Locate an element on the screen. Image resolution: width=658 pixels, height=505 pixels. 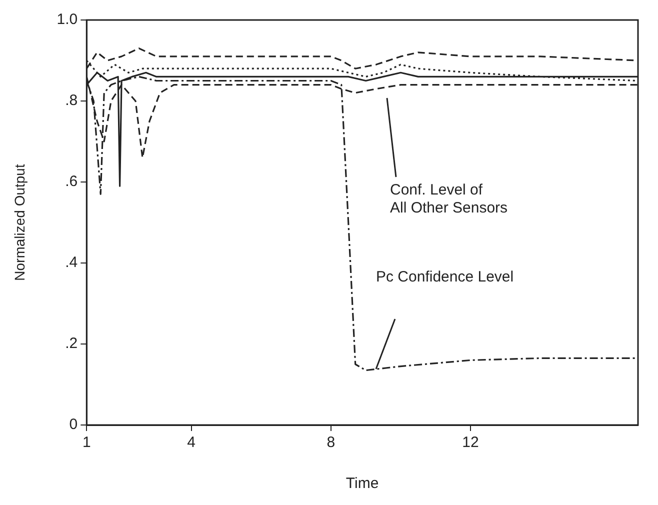
y-tick-label: 0 is located at coordinates (73, 425).